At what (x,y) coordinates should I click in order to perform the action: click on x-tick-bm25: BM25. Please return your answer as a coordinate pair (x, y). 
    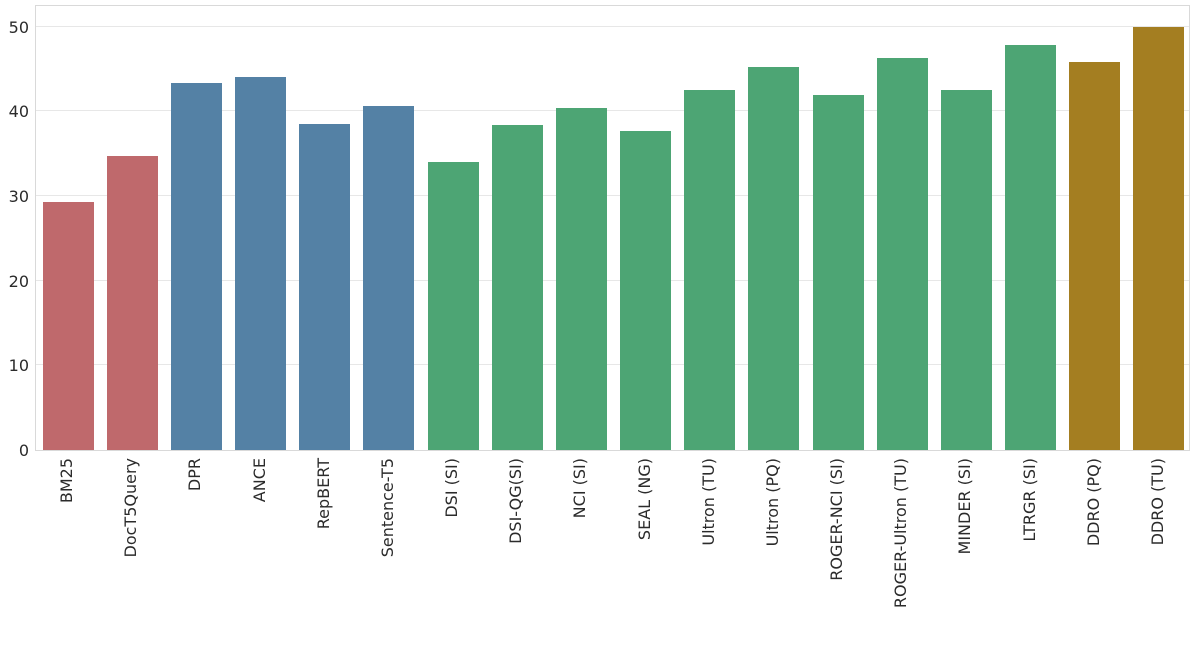
    Looking at the image, I should click on (67, 480).